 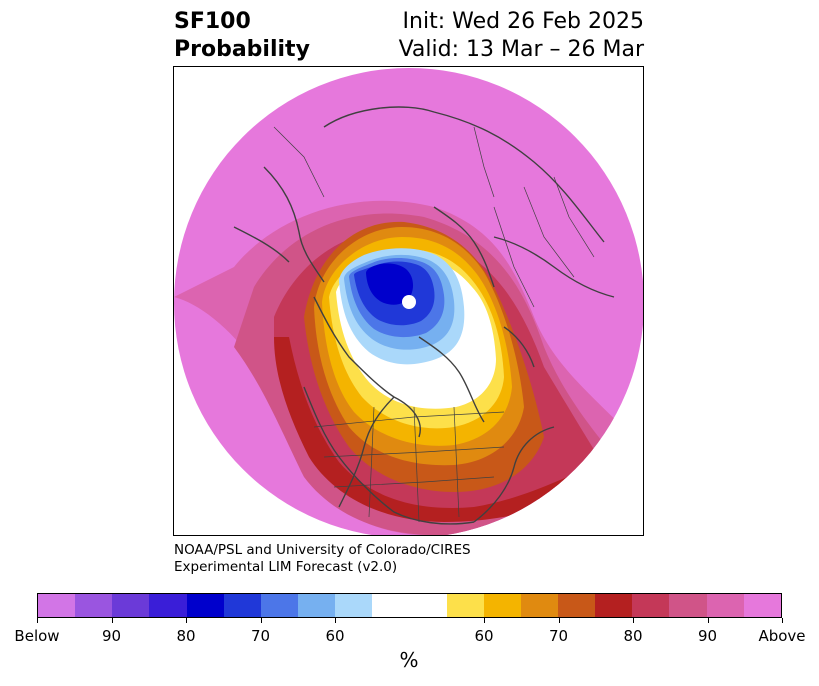 I want to click on colorbar-tick-label: Above, so click(x=782, y=636).